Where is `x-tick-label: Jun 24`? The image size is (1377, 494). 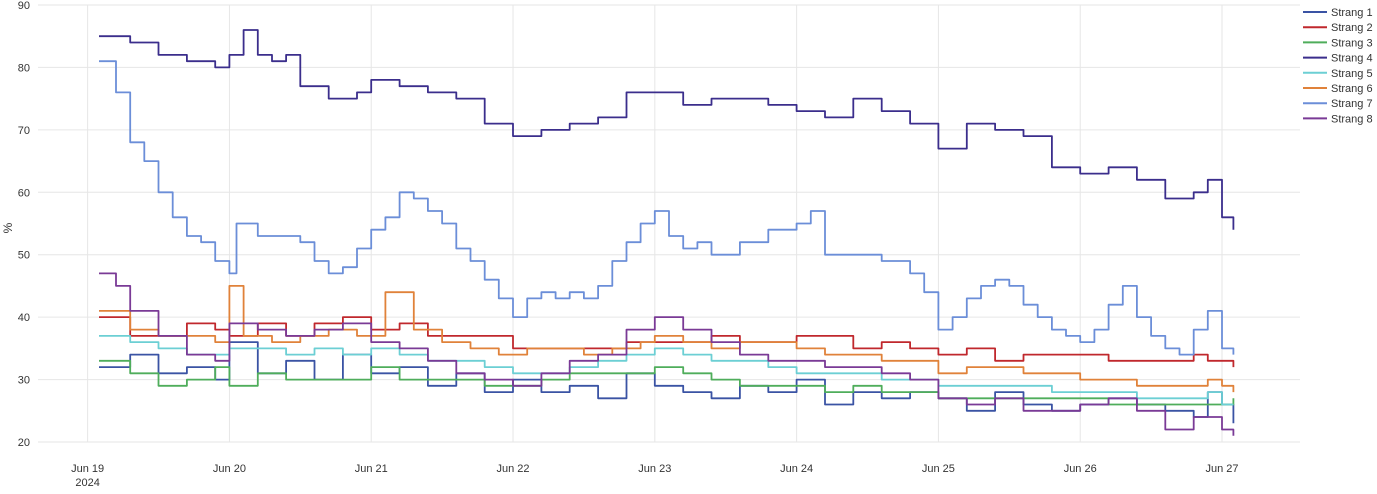 x-tick-label: Jun 24 is located at coordinates (796, 469).